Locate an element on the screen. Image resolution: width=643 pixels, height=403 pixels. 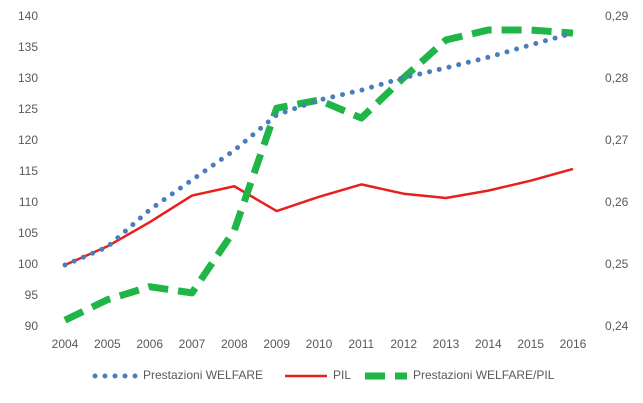
x-tick-label: 2008 is located at coordinates (234, 344).